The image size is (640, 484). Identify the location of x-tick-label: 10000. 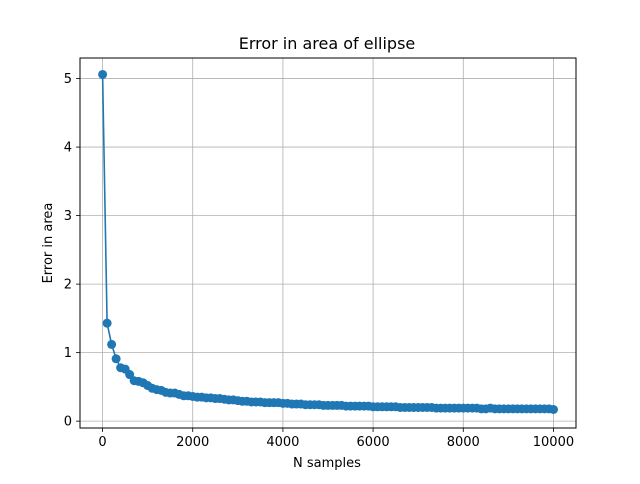
(553, 442).